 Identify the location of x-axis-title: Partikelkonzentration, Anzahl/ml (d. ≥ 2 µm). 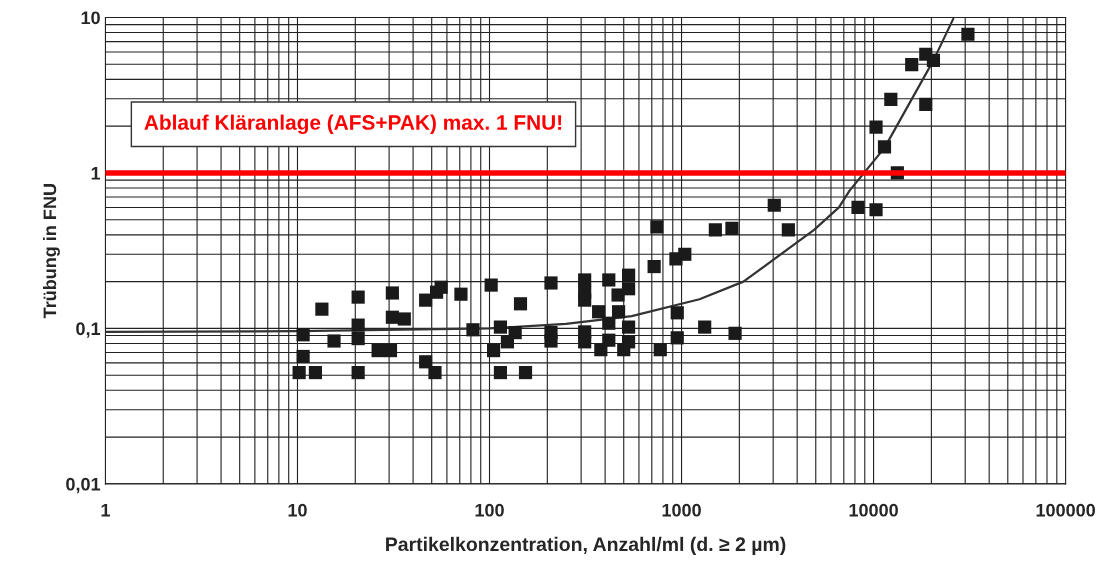
(586, 545).